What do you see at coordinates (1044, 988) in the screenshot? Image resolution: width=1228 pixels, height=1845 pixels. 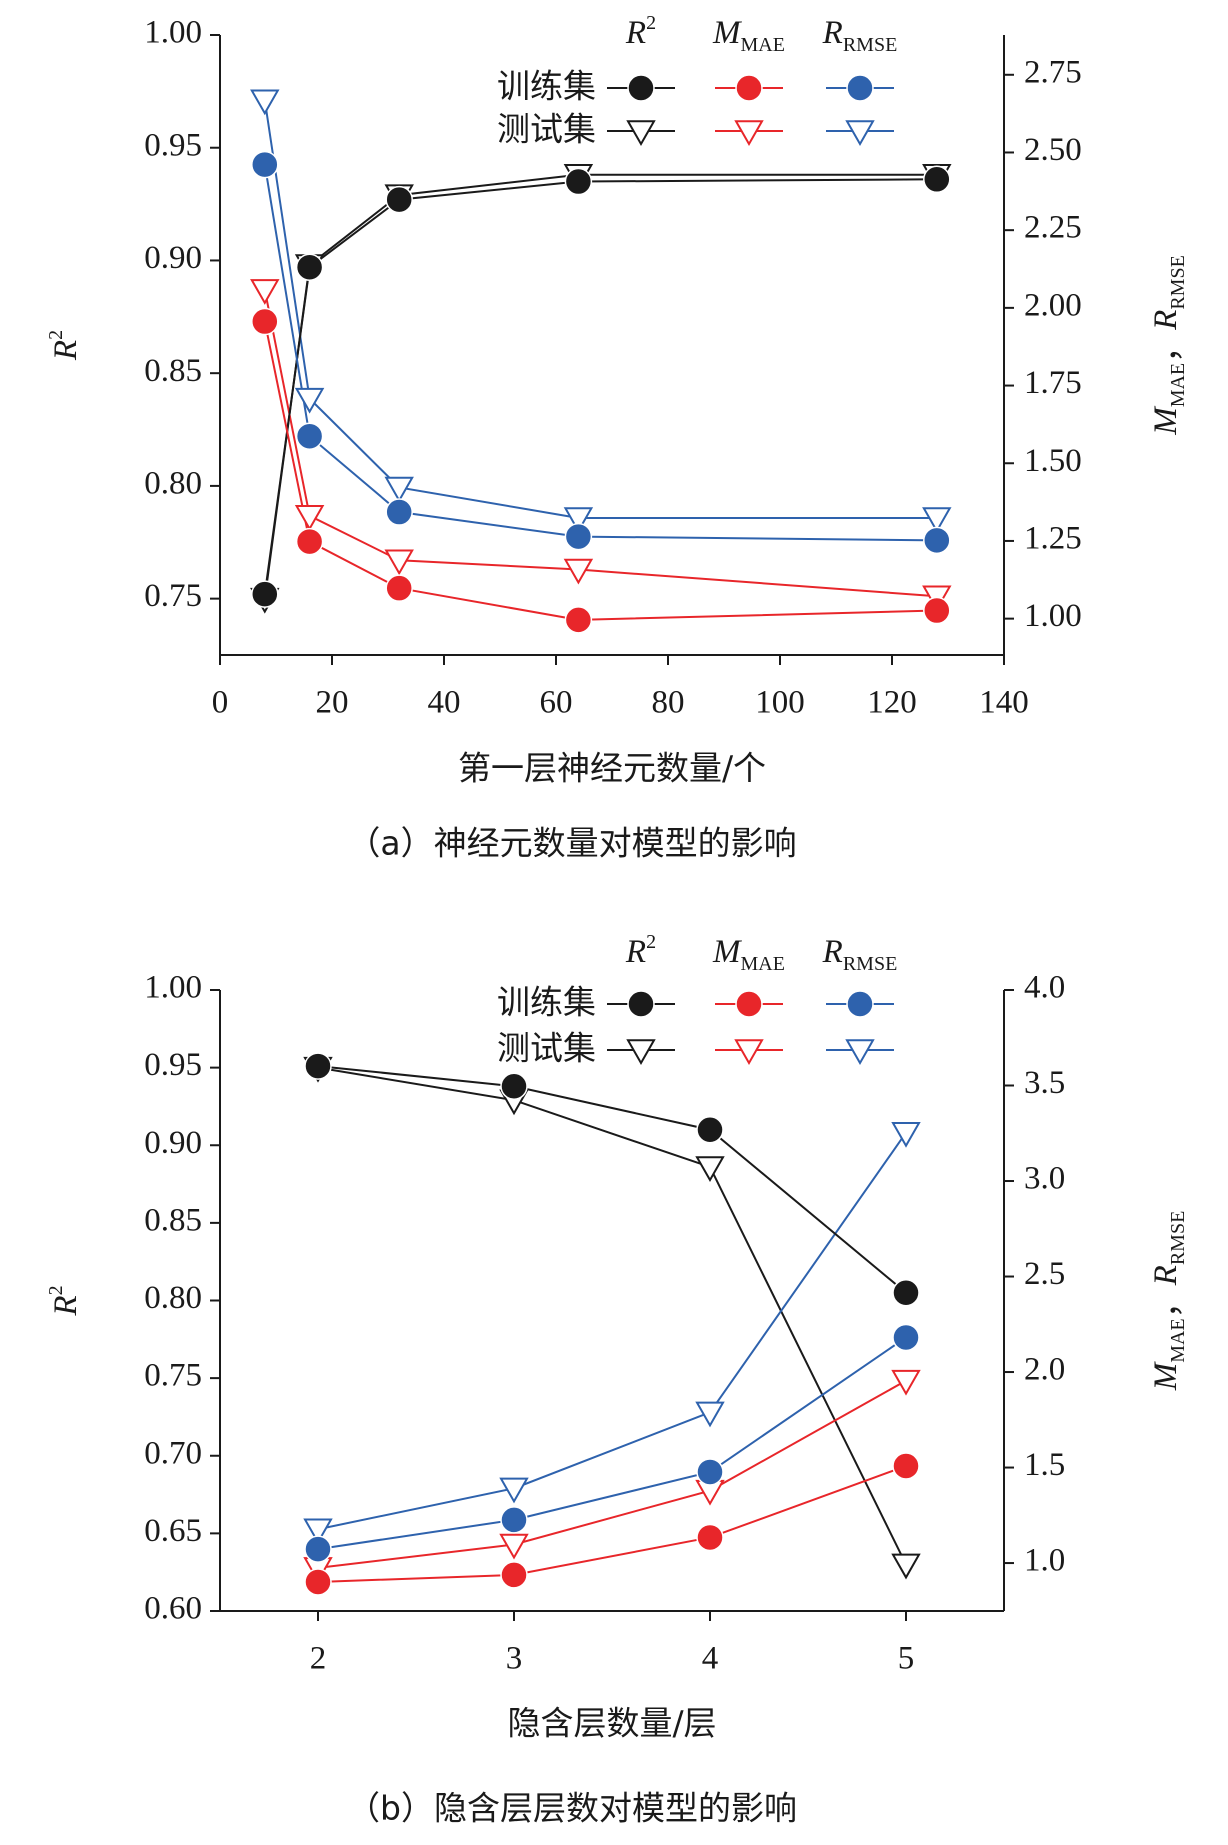 I see `y2-tick-label: 4.0` at bounding box center [1044, 988].